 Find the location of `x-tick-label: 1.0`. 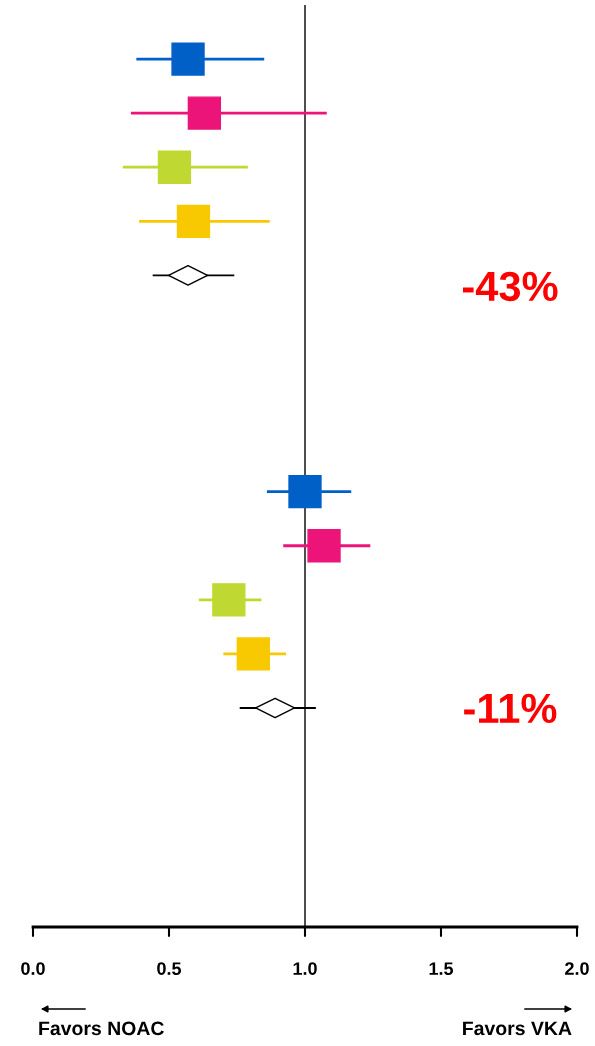

x-tick-label: 1.0 is located at coordinates (305, 968).